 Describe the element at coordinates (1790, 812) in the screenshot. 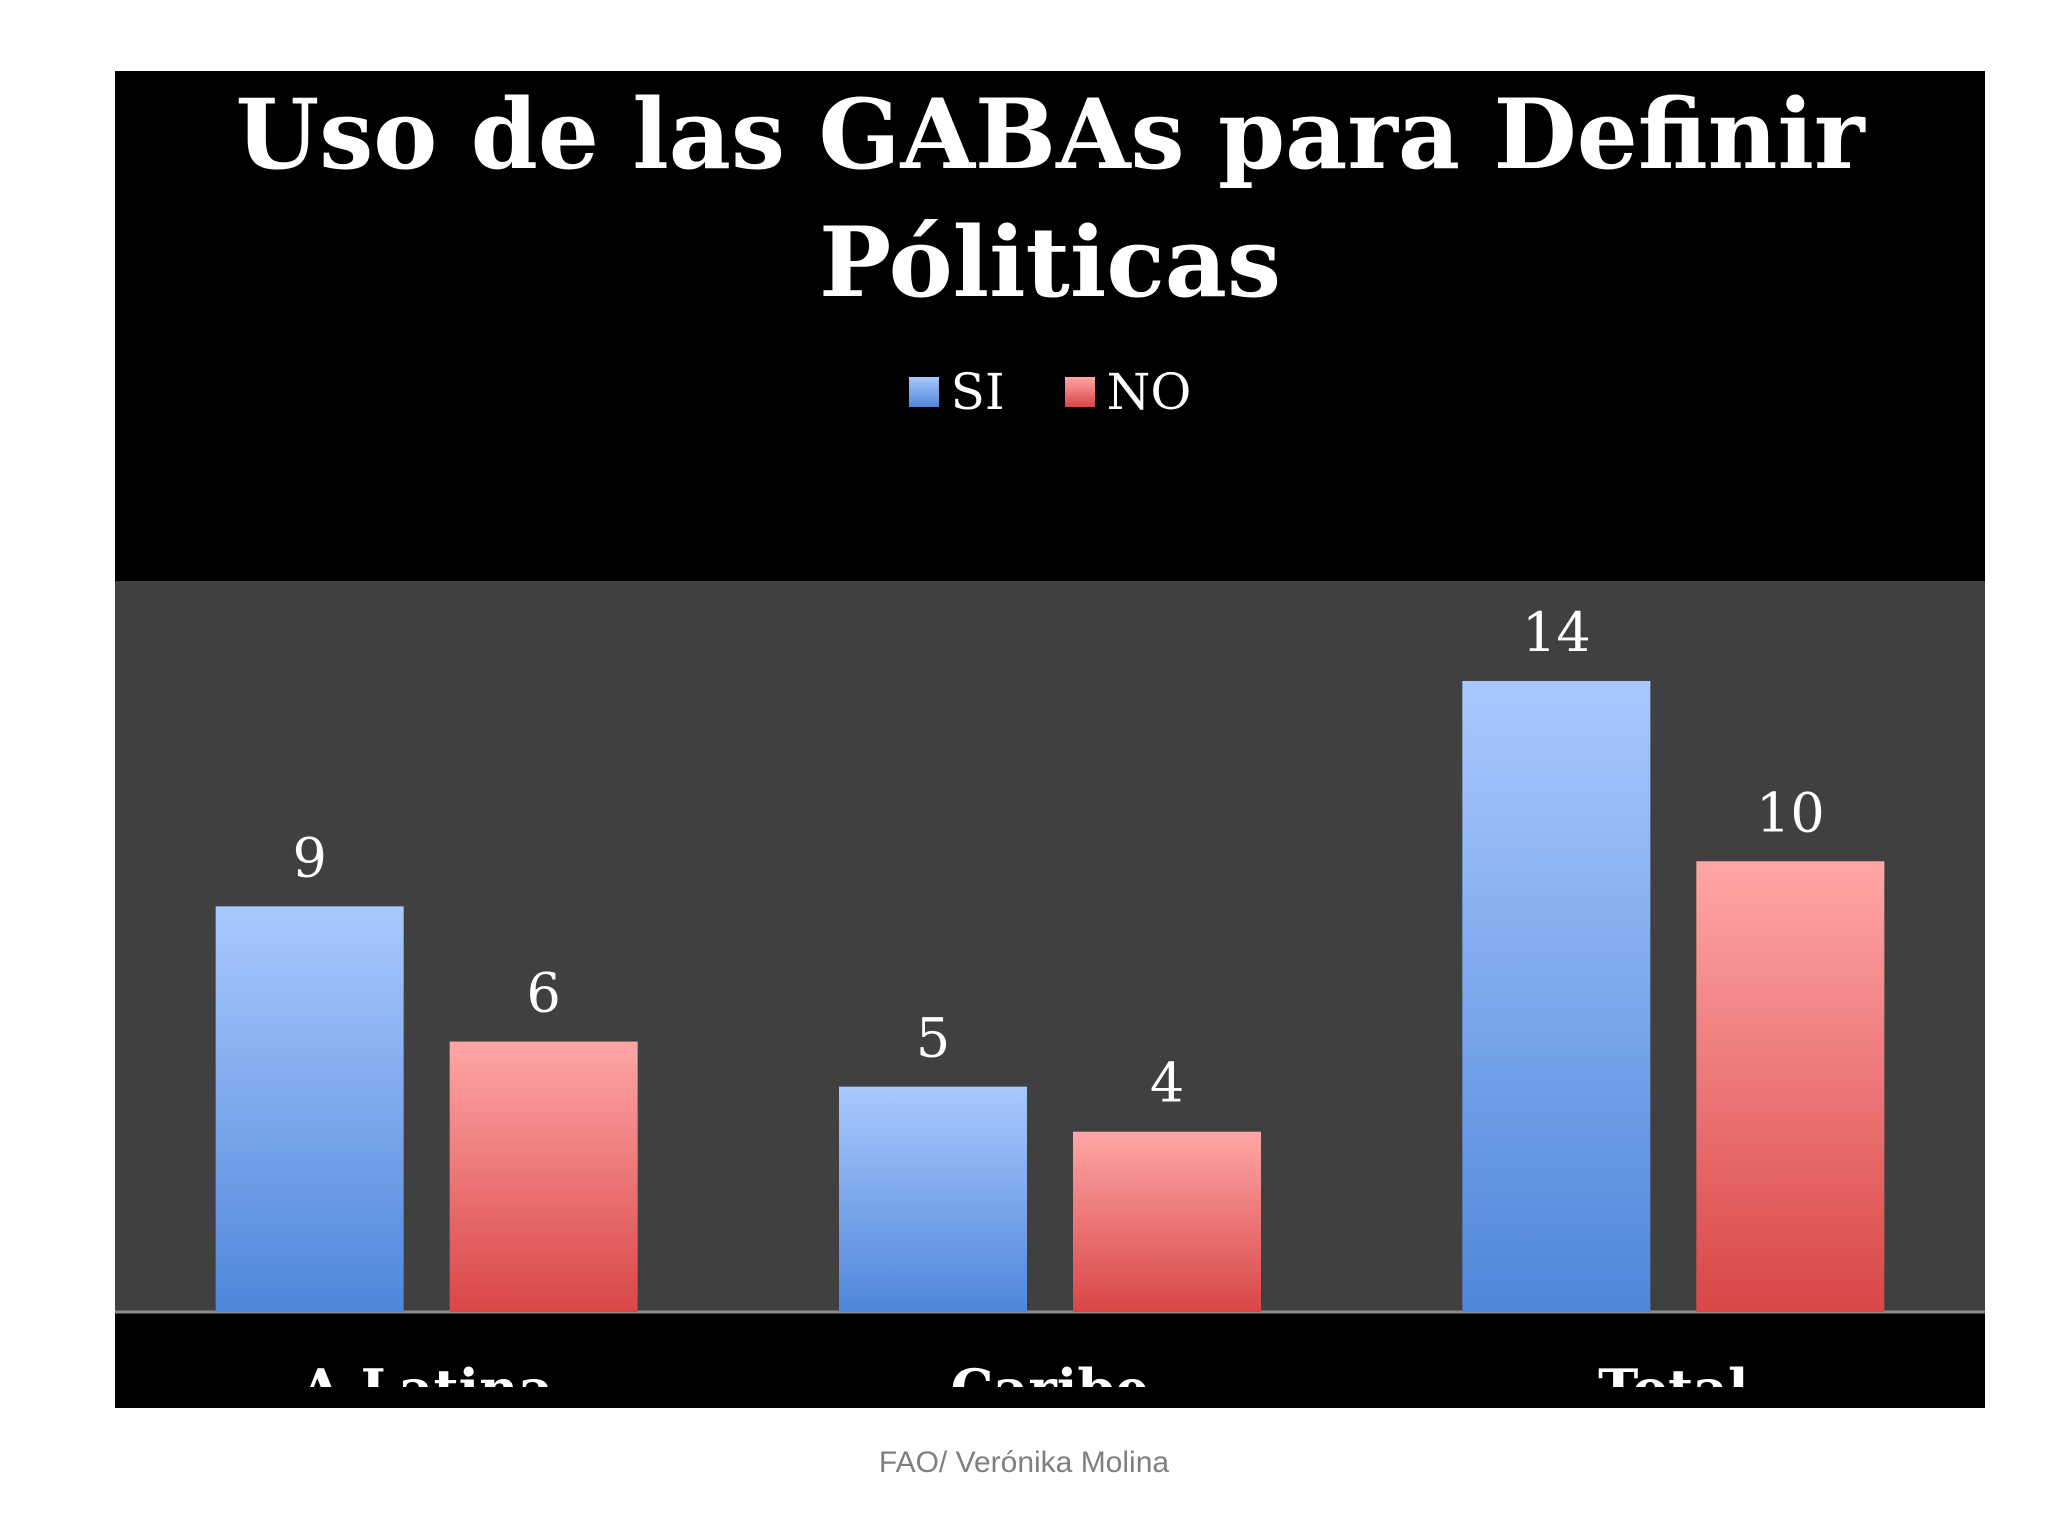

I see `data-label-no-total: 10` at that location.